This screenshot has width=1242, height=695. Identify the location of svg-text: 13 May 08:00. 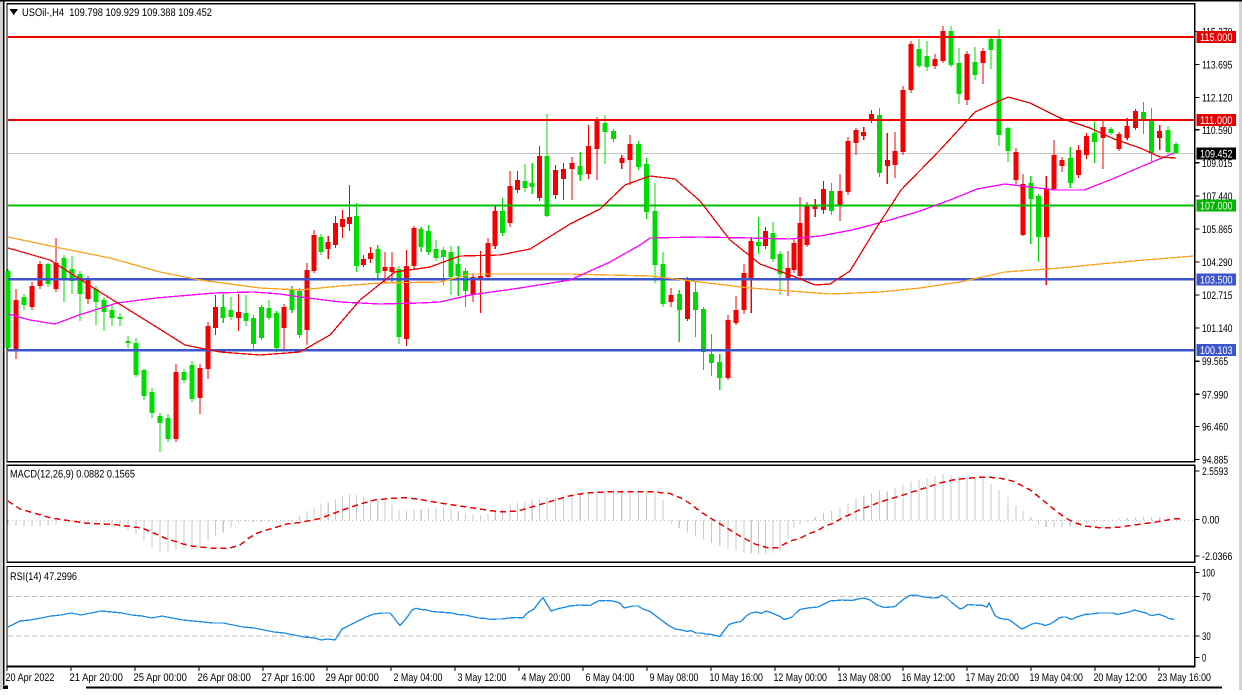
(864, 678).